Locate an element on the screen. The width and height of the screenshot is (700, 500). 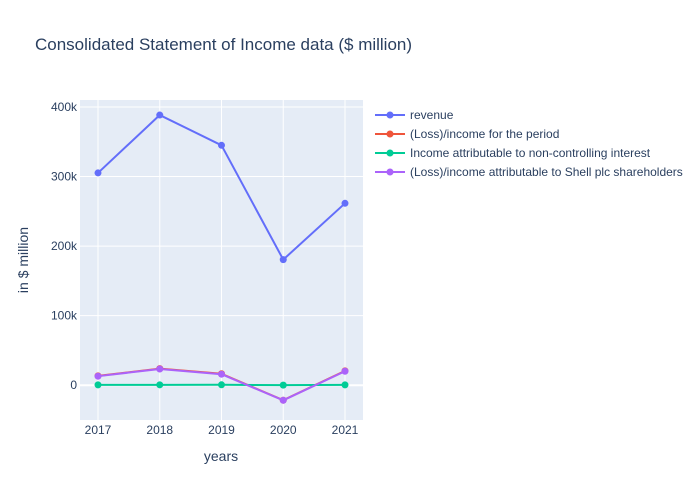
y-tick-label: 100k is located at coordinates (64, 316).